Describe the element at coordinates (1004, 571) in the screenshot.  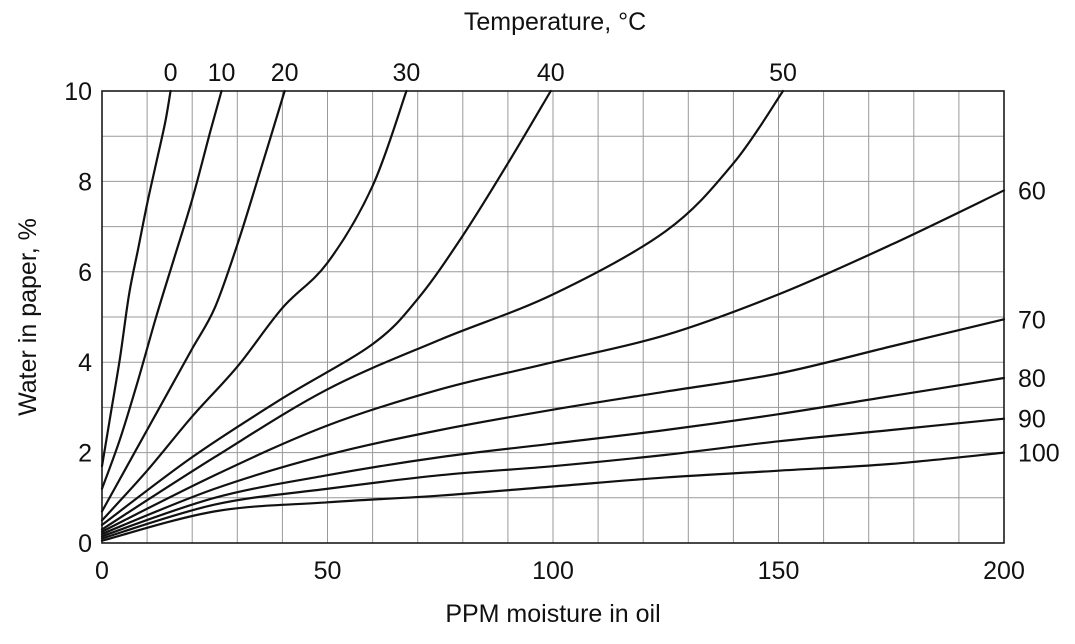
I see `x-tick-label: 200` at that location.